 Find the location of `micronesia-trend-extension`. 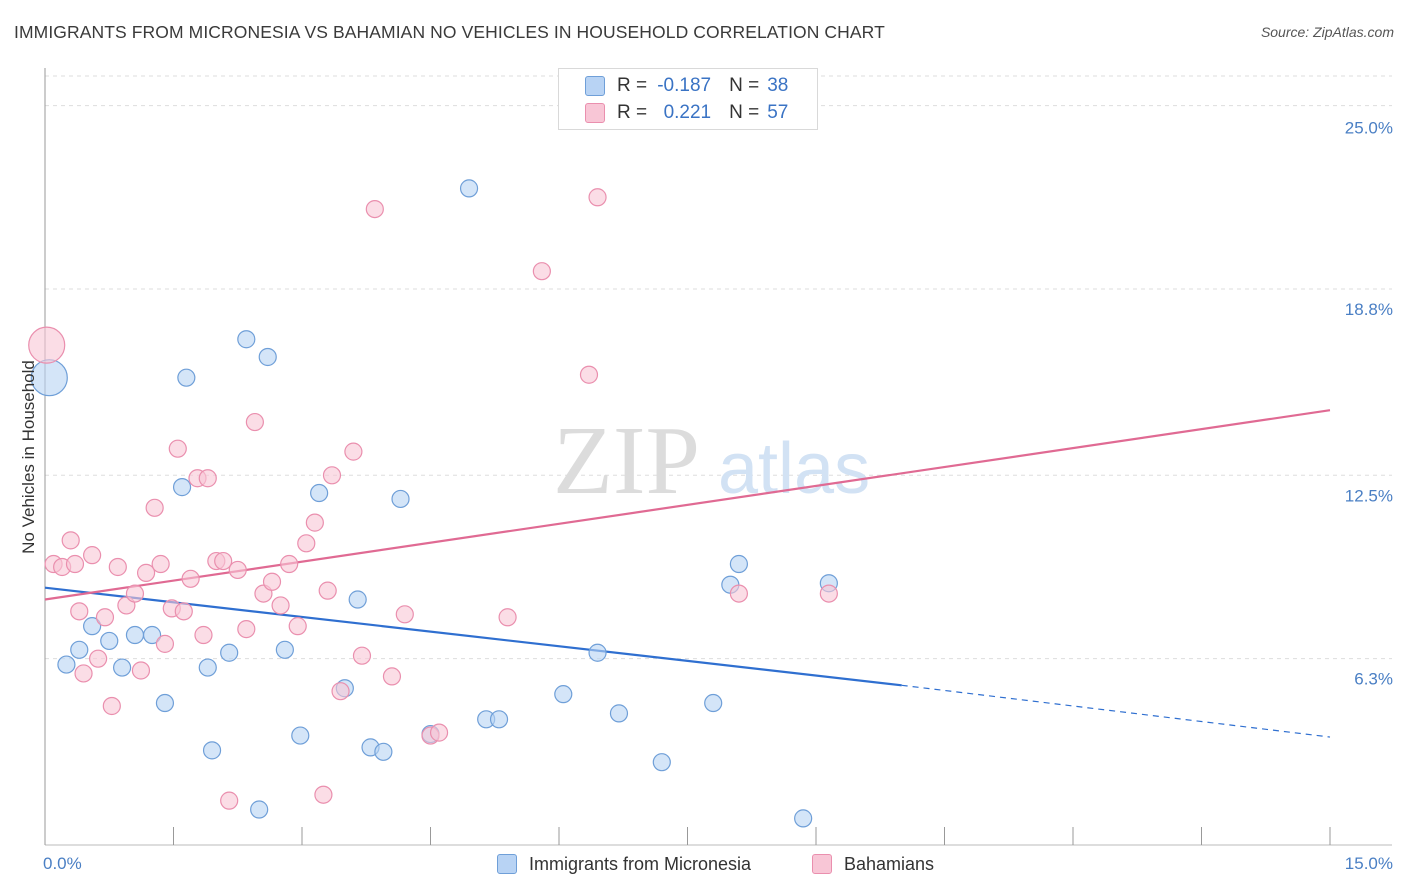

micronesia-trend-extension is located at coordinates (1116, 711).